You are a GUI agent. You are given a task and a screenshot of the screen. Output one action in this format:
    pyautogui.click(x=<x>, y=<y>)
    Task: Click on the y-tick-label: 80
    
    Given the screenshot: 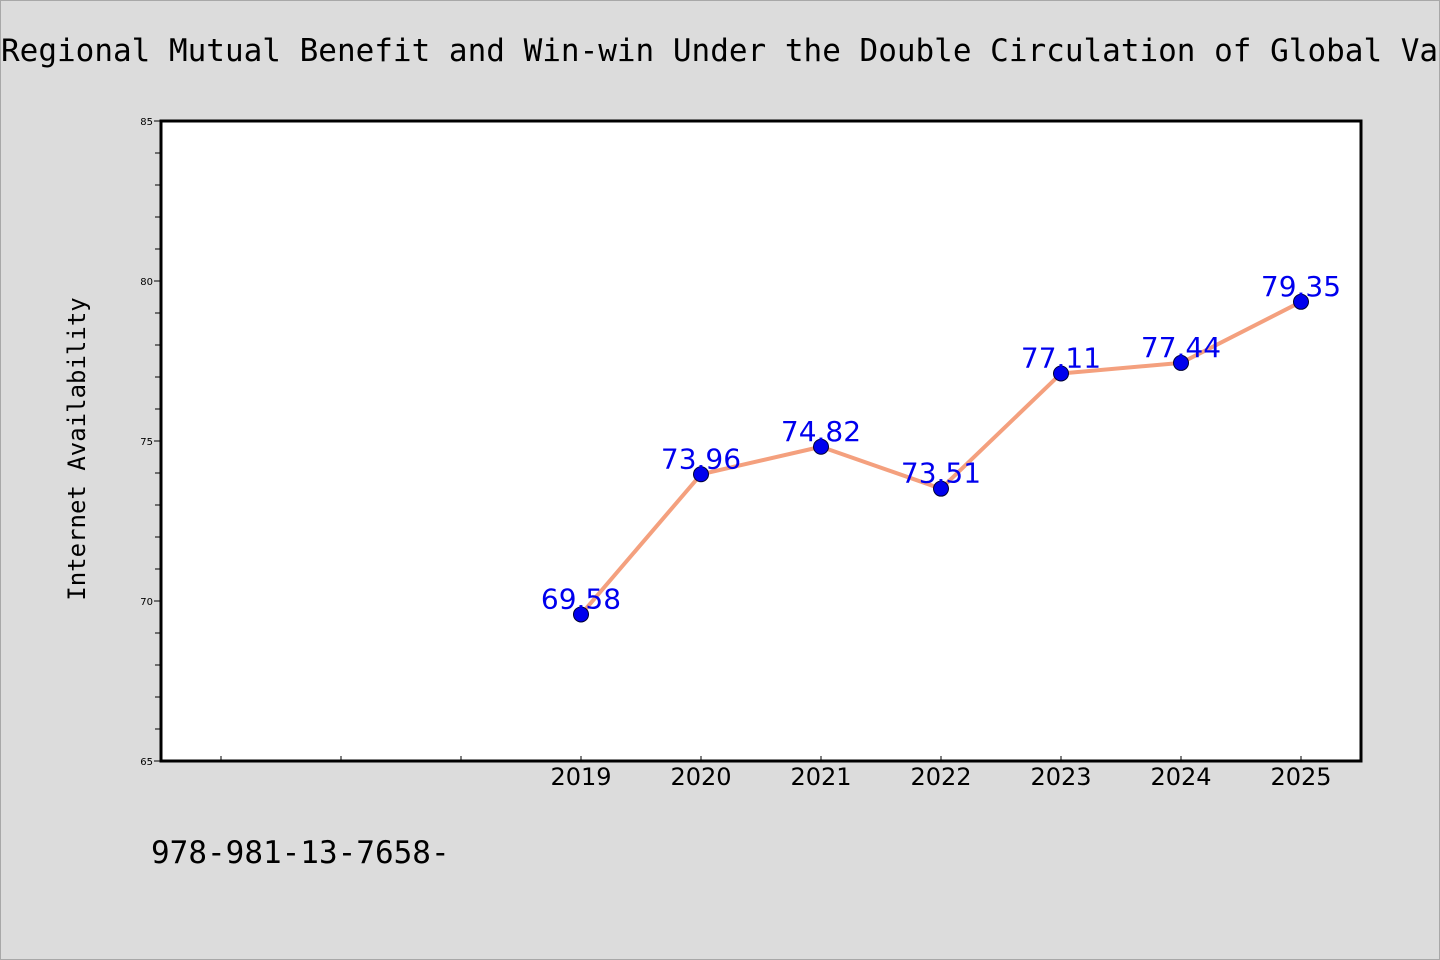 What is the action you would take?
    pyautogui.click(x=146, y=282)
    